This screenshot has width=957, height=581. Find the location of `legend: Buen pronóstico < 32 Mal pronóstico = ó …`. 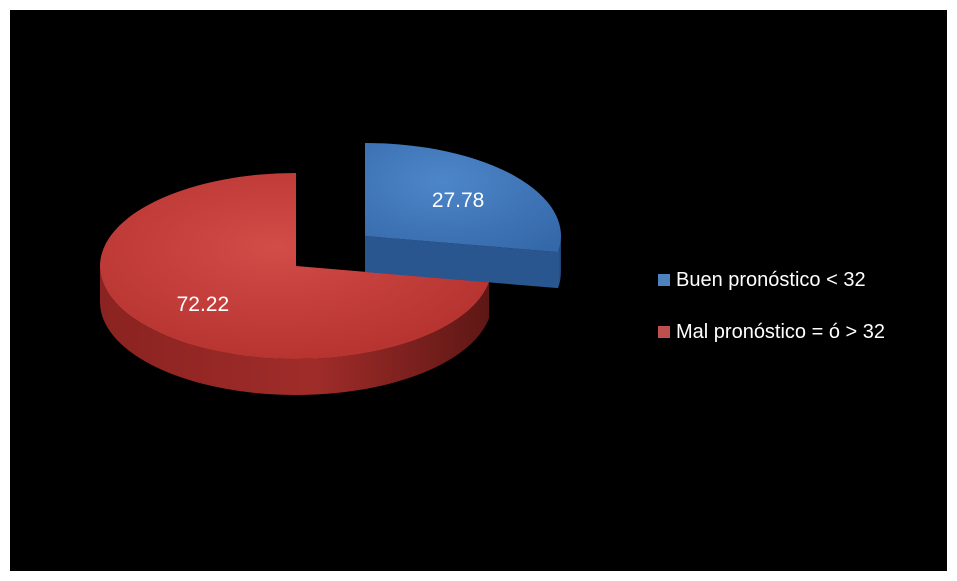

legend: Buen pronóstico < 32 Mal pronóstico = ó … is located at coordinates (771, 312).